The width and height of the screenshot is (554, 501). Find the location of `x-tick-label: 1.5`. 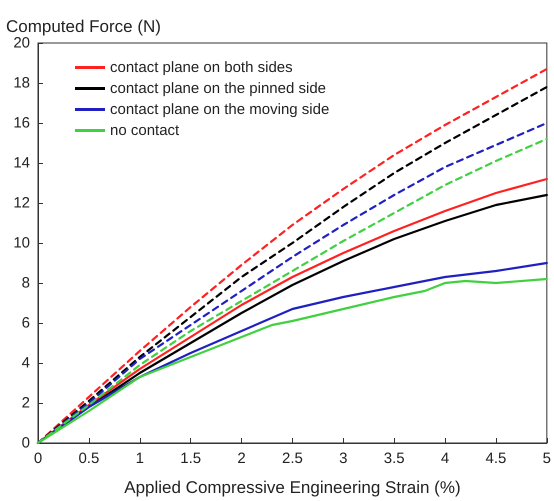

x-tick-label: 1.5 is located at coordinates (191, 458).